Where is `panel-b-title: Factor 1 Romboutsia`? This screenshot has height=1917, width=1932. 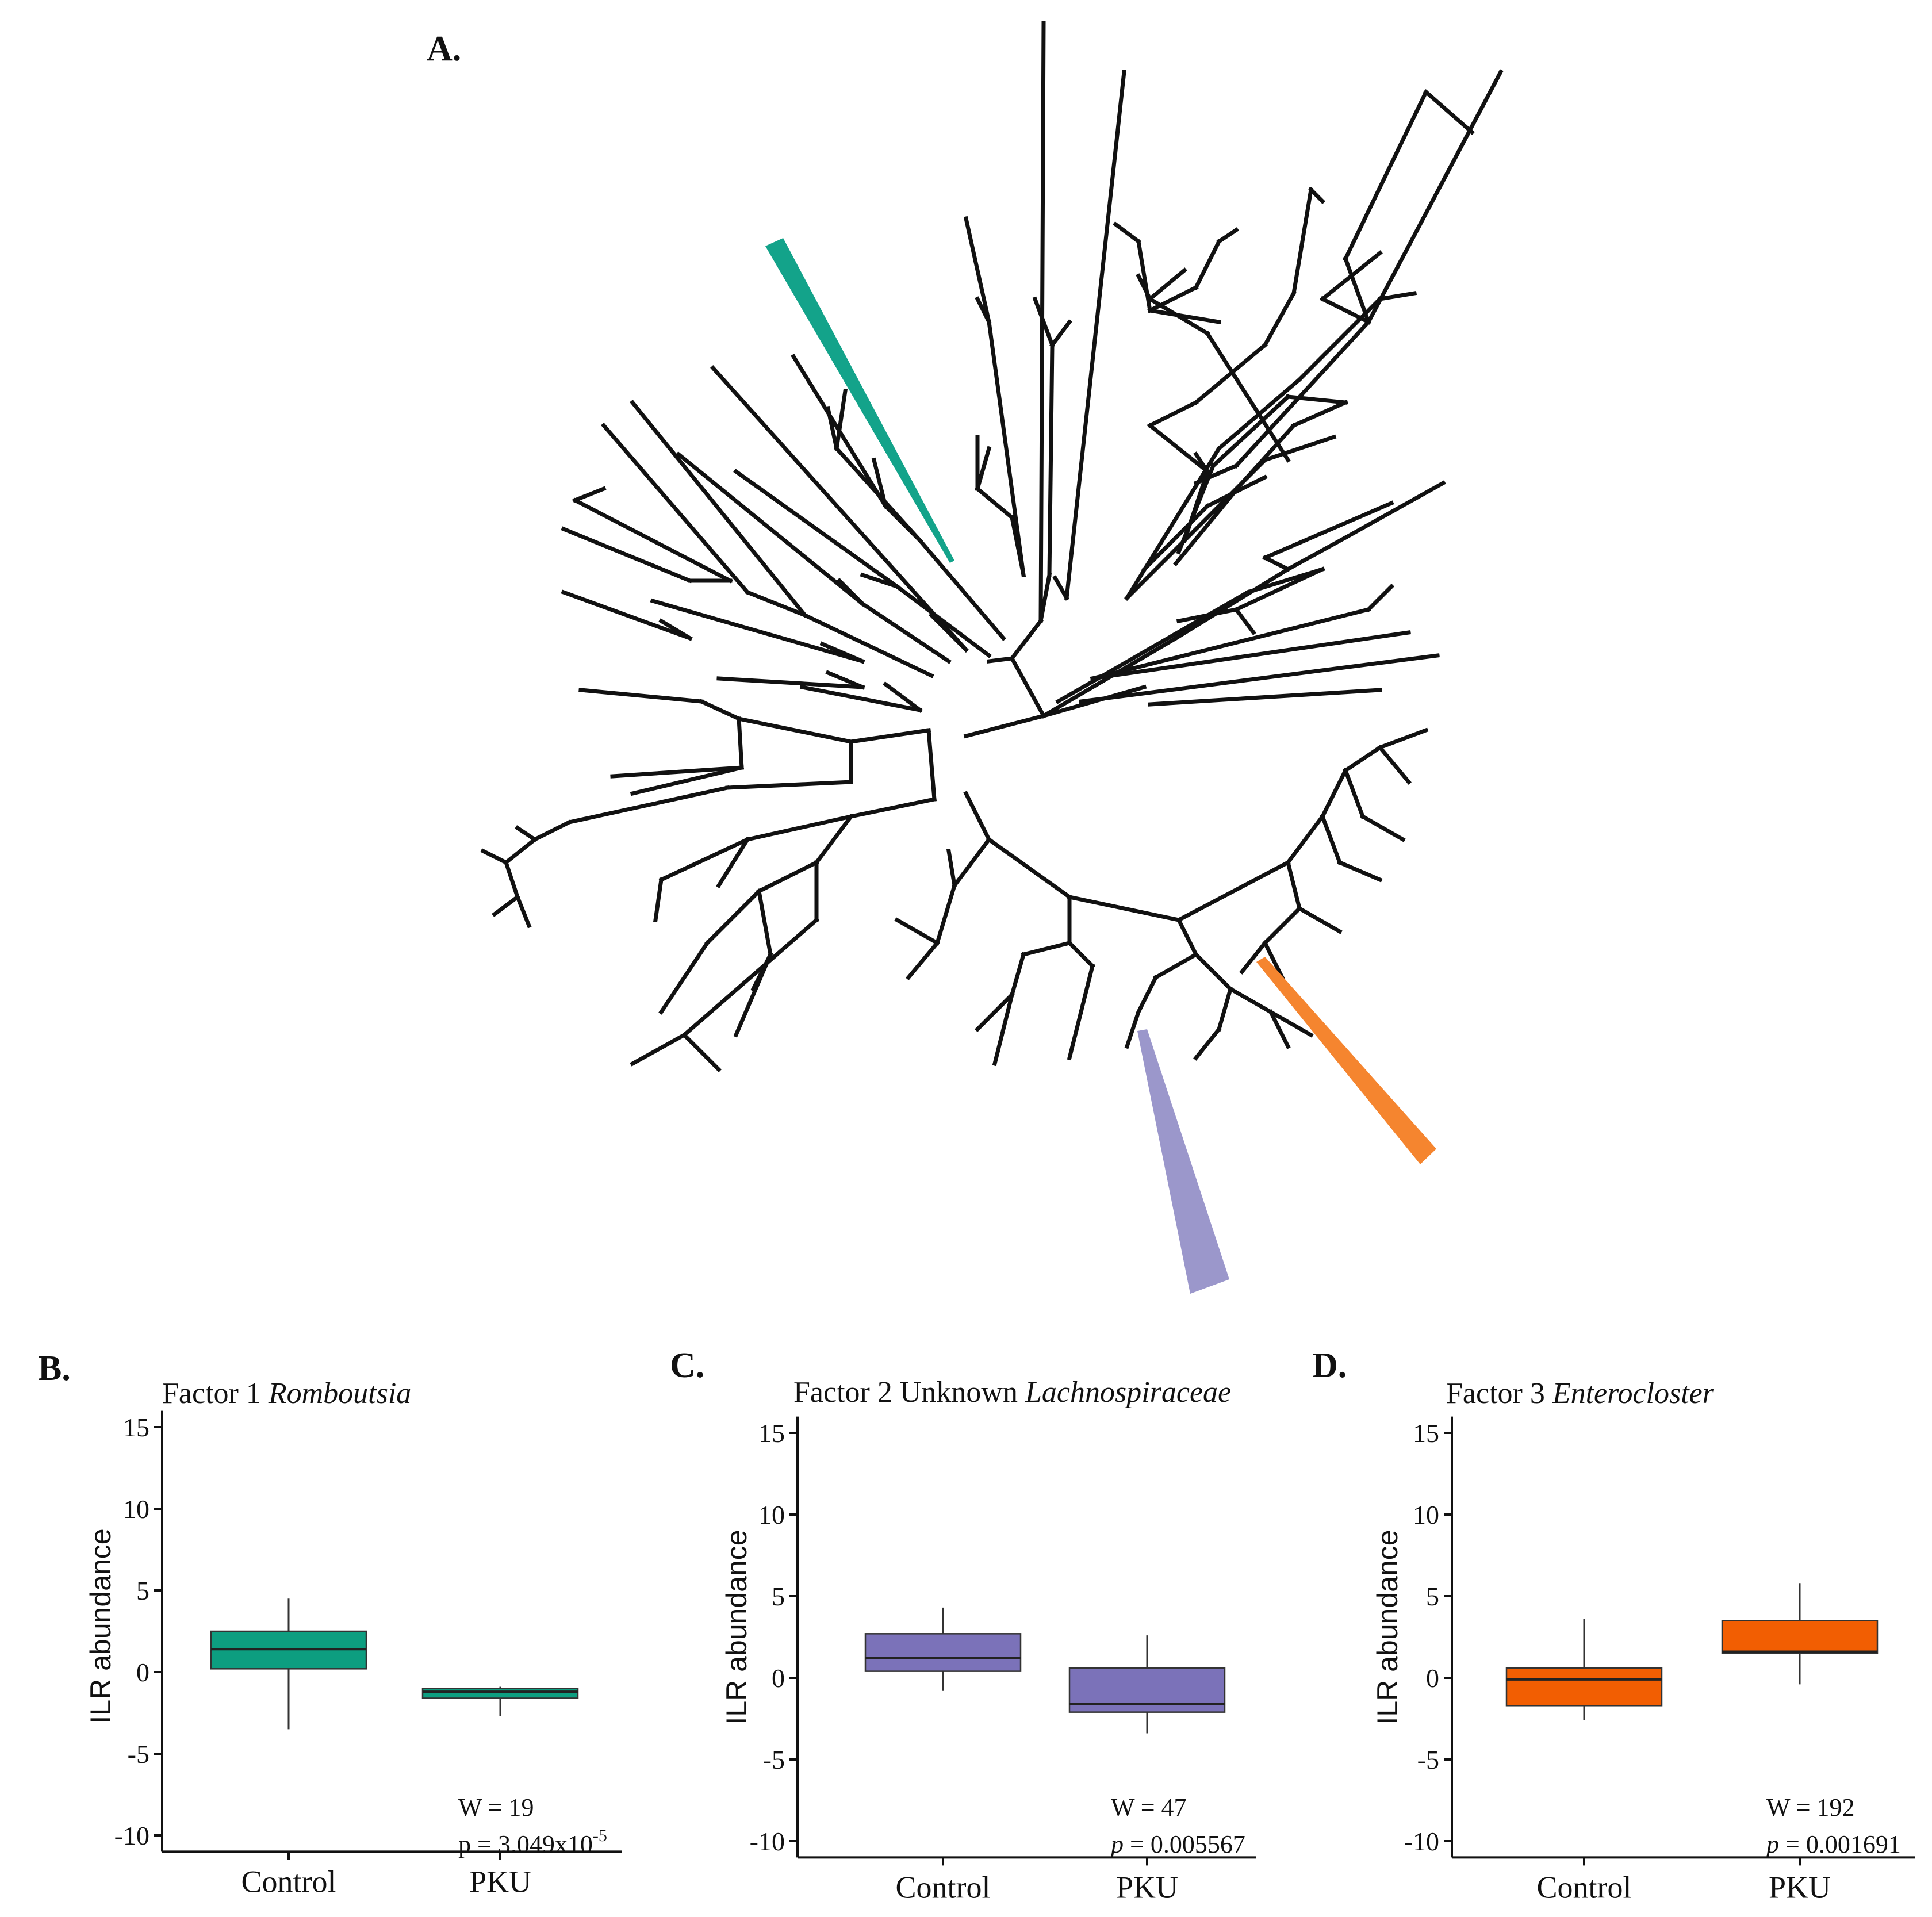
panel-b-title: Factor 1 Romboutsia is located at coordinates (286, 1393).